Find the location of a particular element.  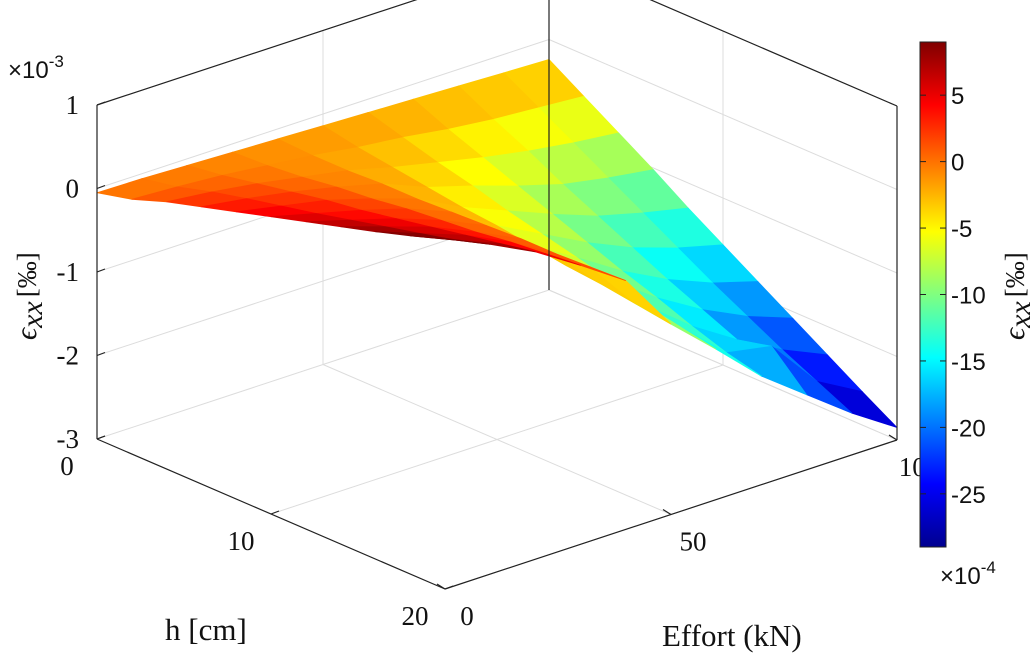

z-tick-labels: 1 0 -1 -2 -3 is located at coordinates (81, 272).